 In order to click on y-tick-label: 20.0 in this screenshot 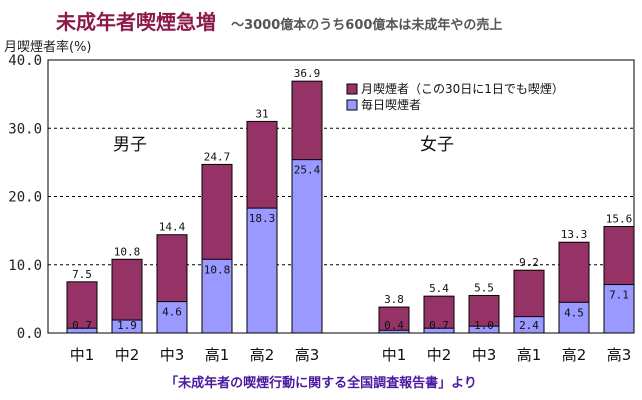, I will do `click(25, 198)`.